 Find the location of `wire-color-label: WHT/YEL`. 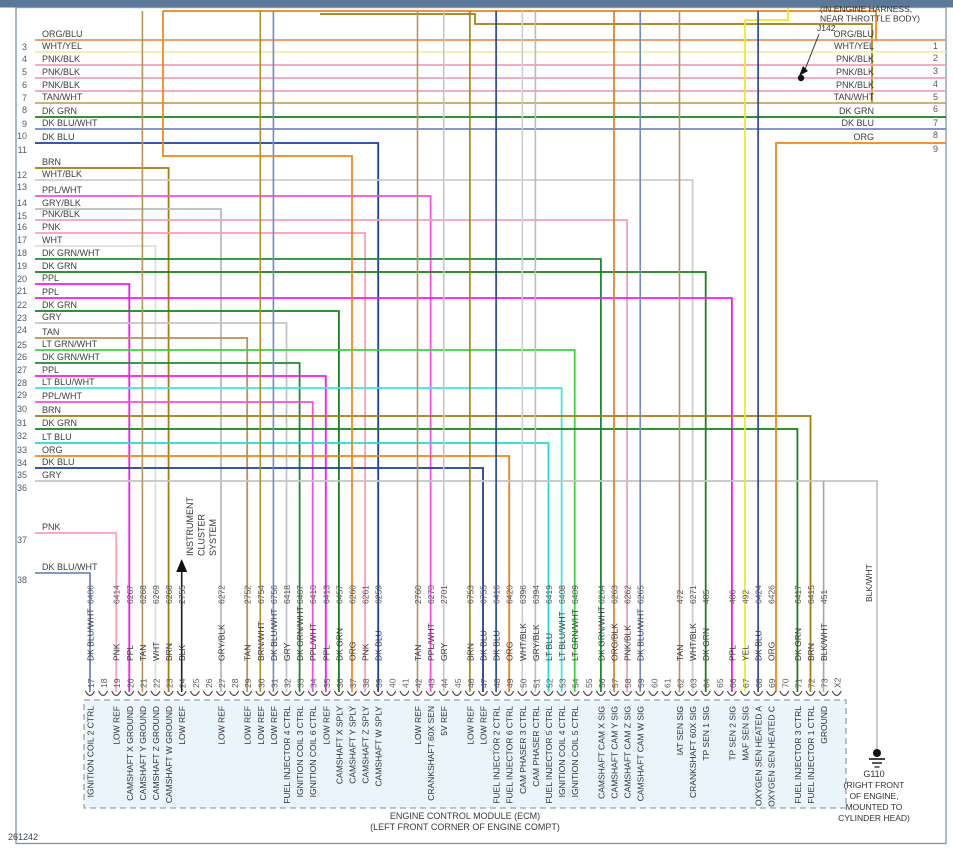

wire-color-label: WHT/YEL is located at coordinates (62, 46).